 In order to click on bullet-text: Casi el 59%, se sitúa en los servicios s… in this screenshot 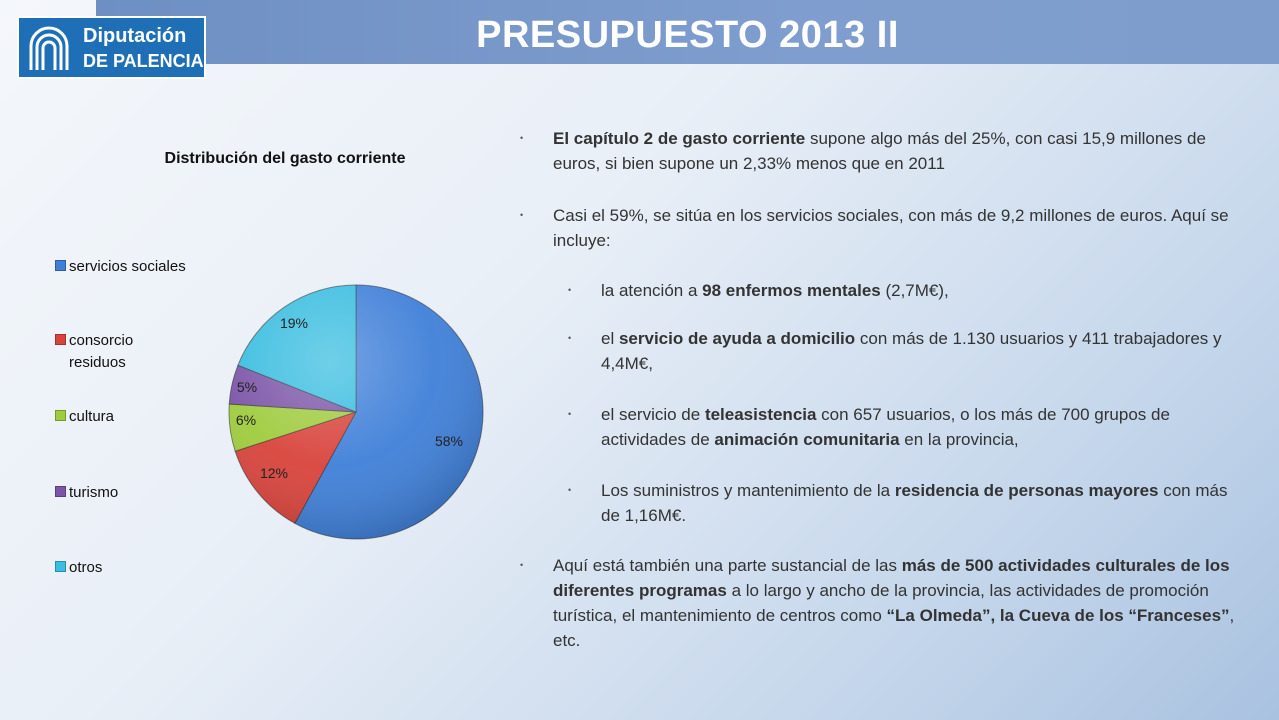, I will do `click(891, 228)`.